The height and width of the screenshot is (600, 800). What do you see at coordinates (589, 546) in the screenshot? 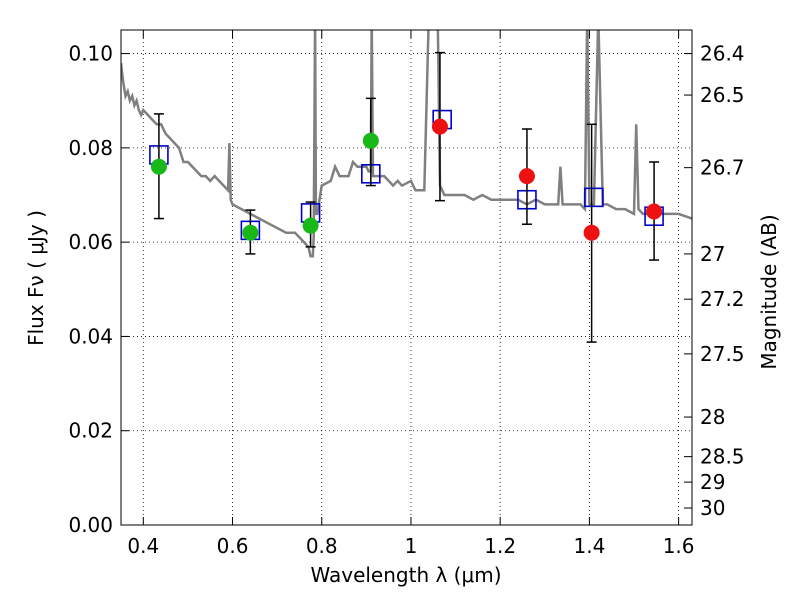
I see `x-tick-label: 1.4` at bounding box center [589, 546].